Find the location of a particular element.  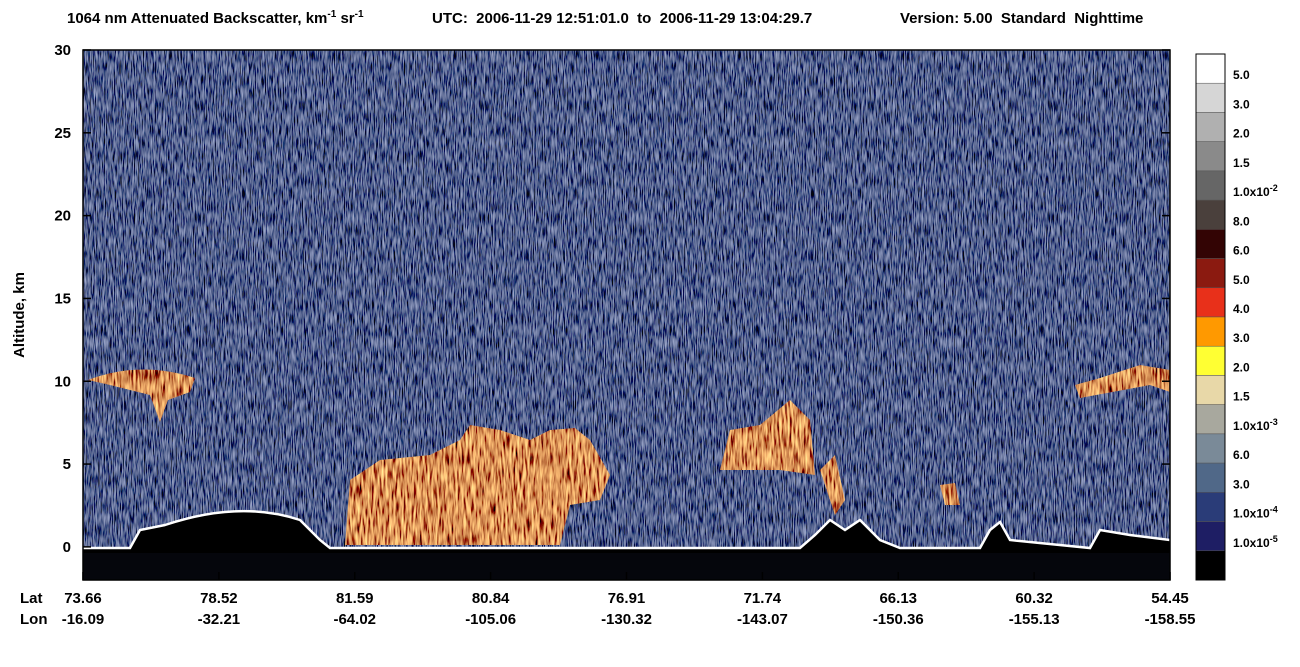

colorbar-frame is located at coordinates (1210, 317).